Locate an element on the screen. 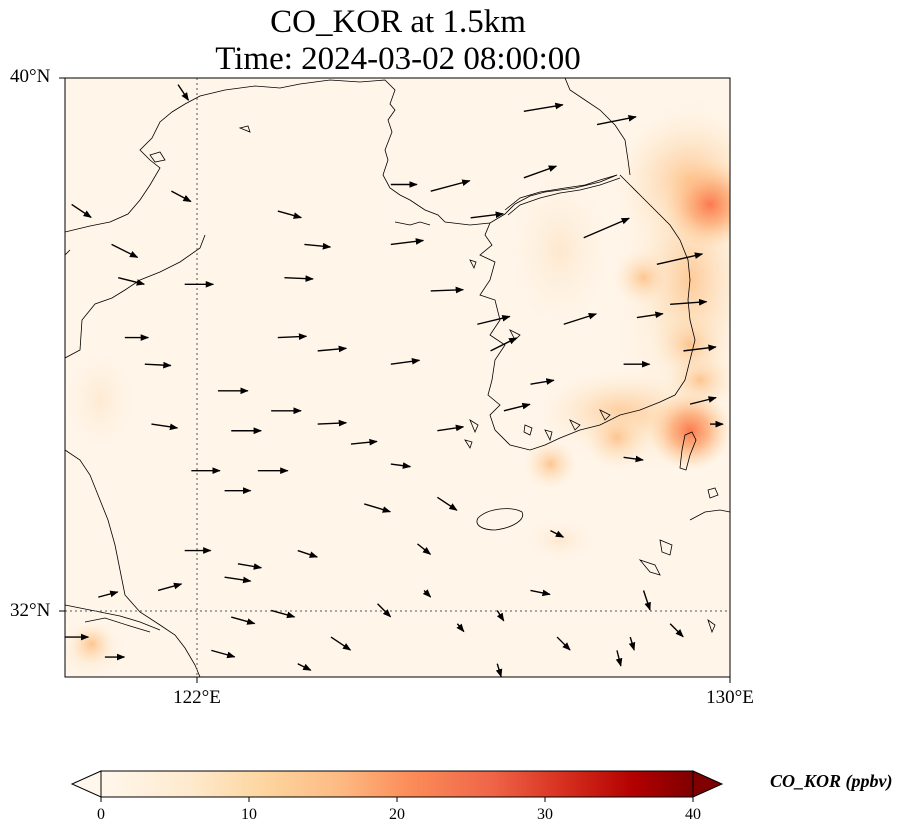 This screenshot has width=920, height=836. lon-label-122e: 122°E is located at coordinates (197, 697).